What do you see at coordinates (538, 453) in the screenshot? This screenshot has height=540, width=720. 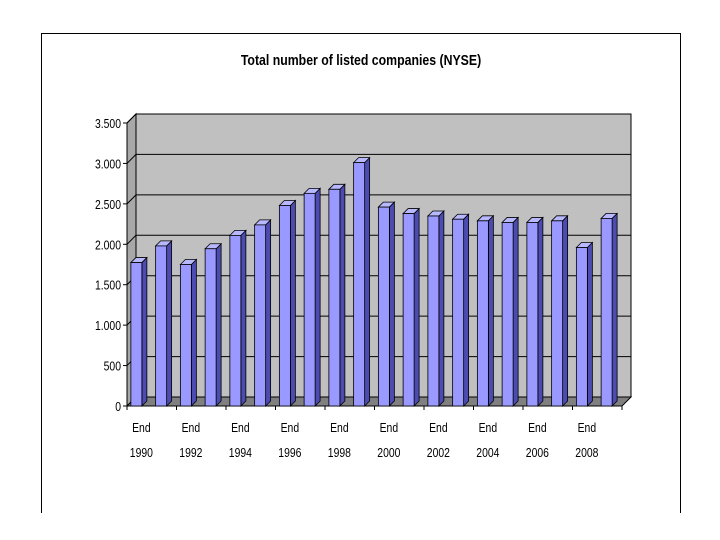 I see `x-tick-label: 2006` at bounding box center [538, 453].